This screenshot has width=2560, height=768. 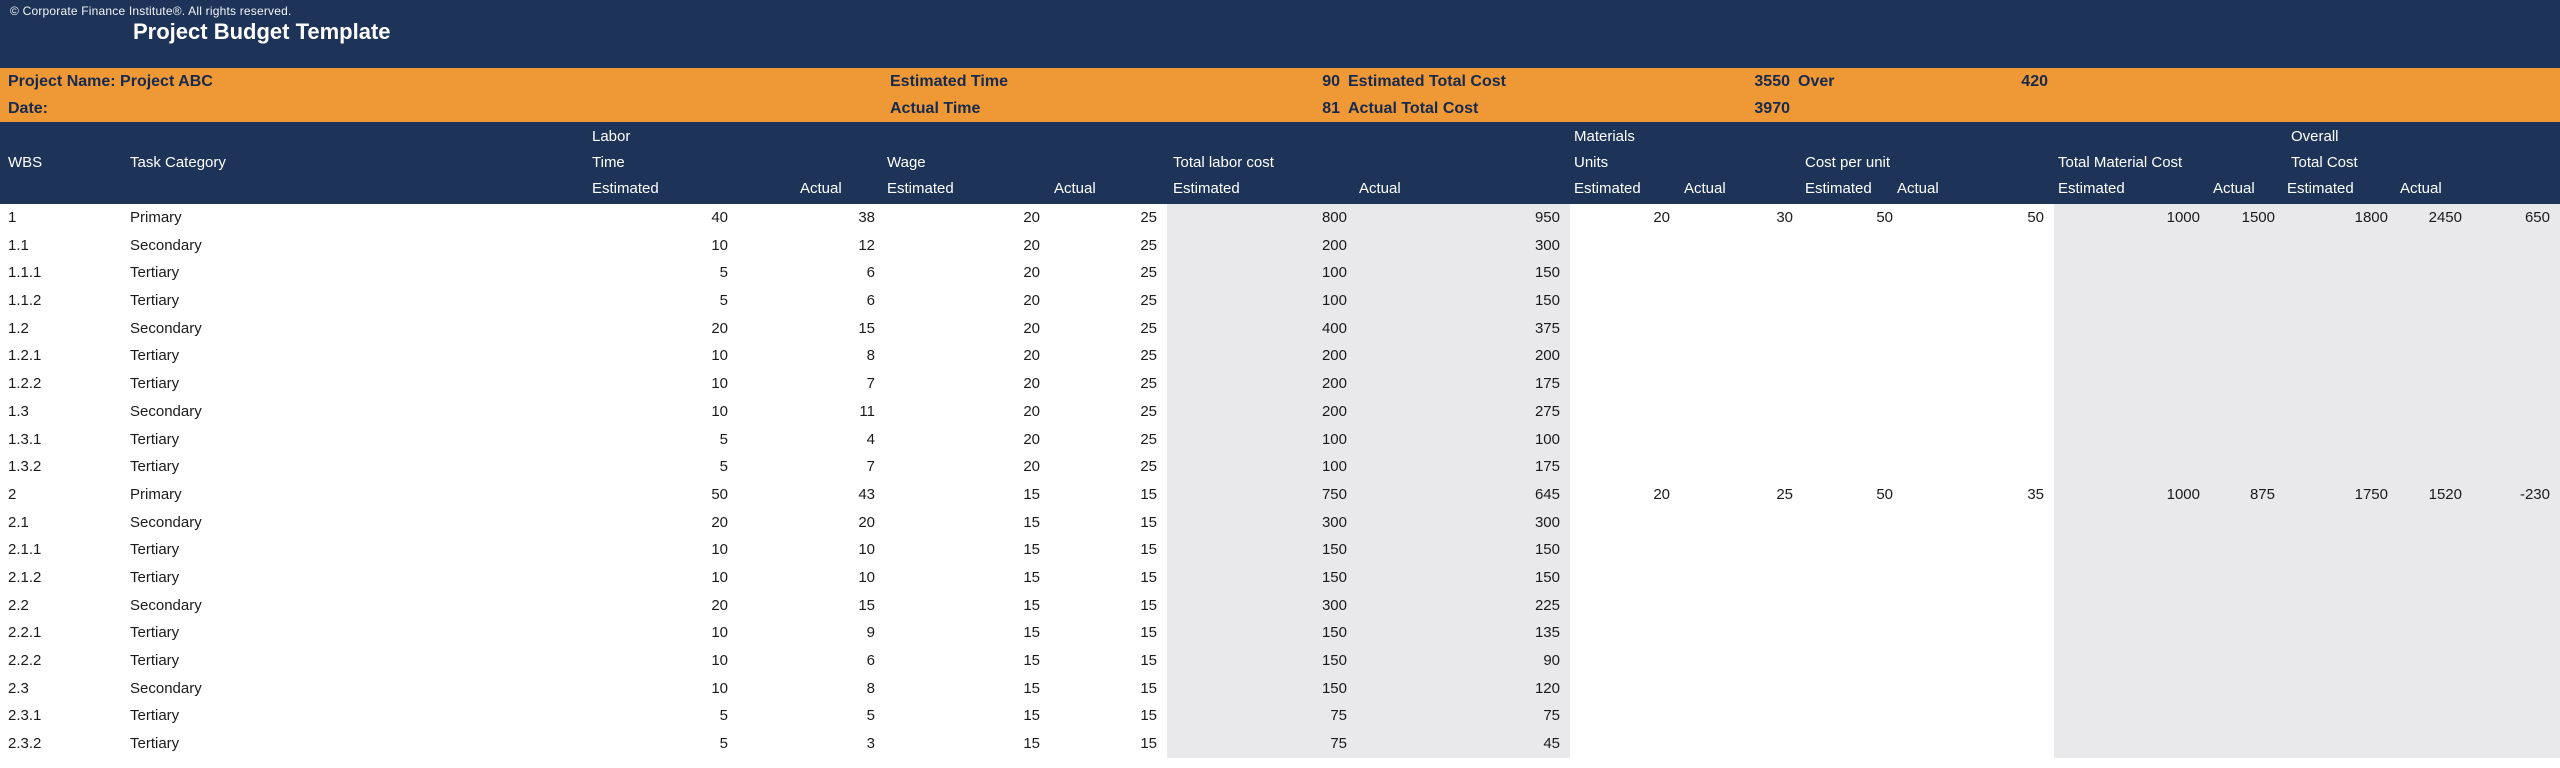 What do you see at coordinates (1463, 605) in the screenshot?
I see `cell: 225` at bounding box center [1463, 605].